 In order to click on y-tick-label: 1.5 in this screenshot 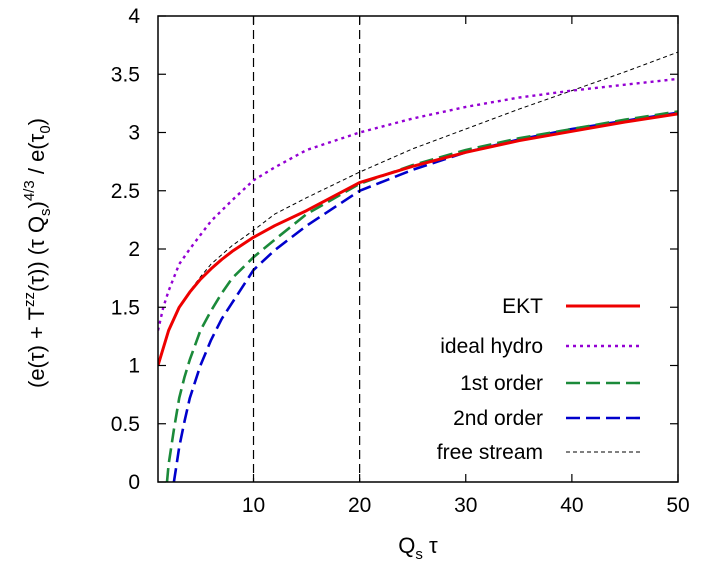, I will do `click(125, 307)`.